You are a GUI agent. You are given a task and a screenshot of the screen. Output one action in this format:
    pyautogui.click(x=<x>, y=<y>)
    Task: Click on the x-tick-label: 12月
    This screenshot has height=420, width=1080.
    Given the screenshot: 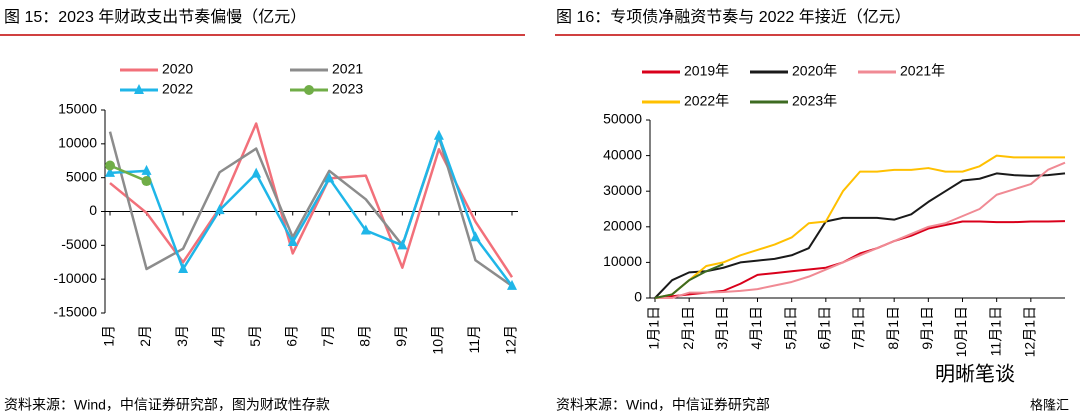 What is the action you would take?
    pyautogui.click(x=511, y=340)
    